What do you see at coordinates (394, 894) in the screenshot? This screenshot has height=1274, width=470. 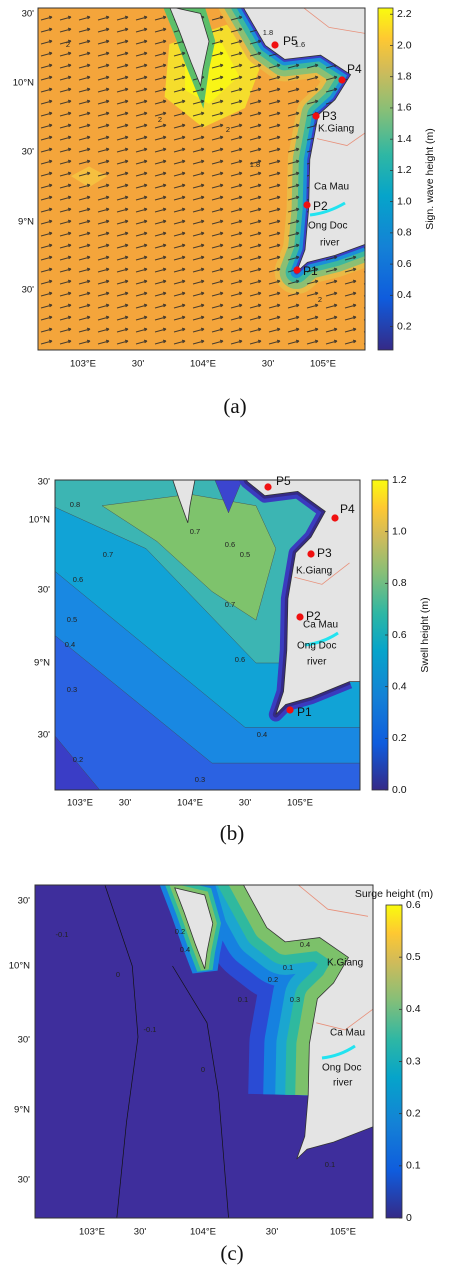 I see `colorbar-label: Surge height (m)` at bounding box center [394, 894].